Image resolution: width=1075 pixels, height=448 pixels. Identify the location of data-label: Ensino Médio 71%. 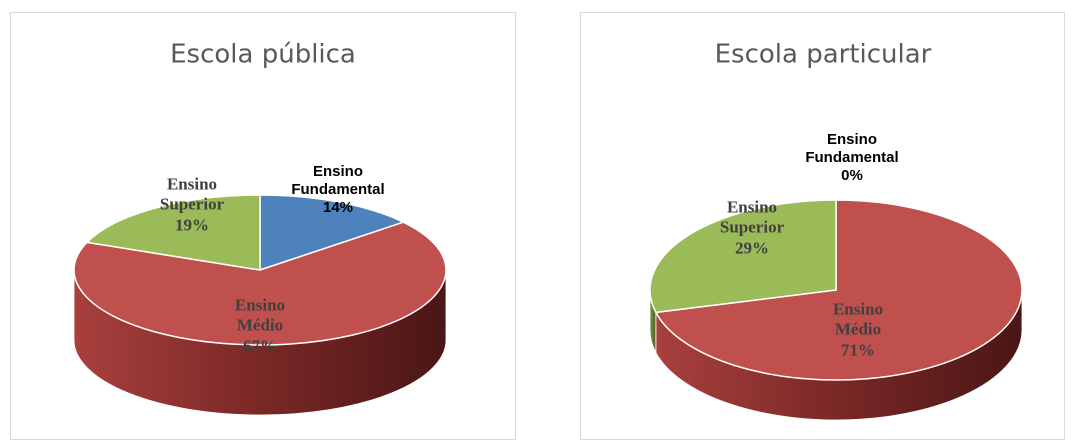
(858, 329).